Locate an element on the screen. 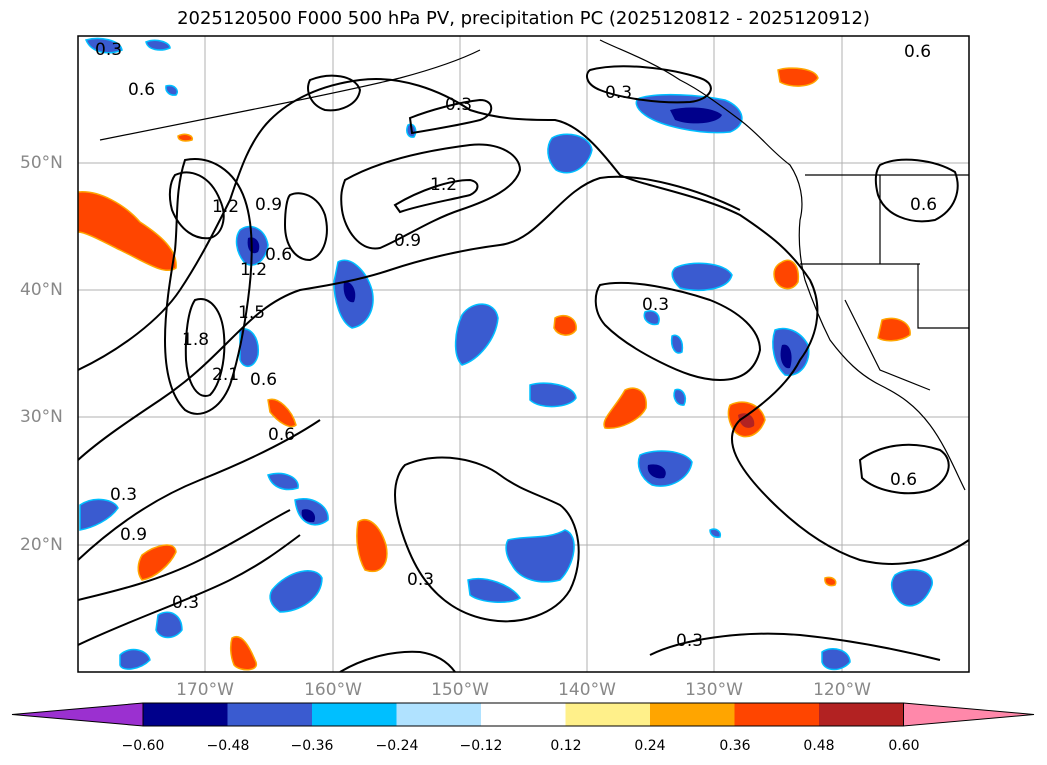 The image size is (1047, 765). colorbar is located at coordinates (523, 714).